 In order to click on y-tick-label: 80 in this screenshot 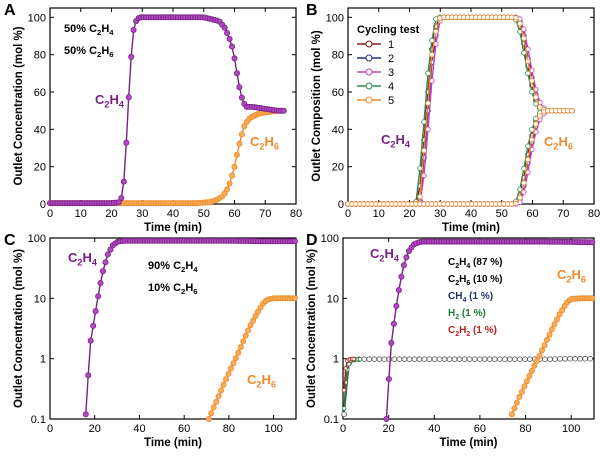, I will do `click(338, 56)`.